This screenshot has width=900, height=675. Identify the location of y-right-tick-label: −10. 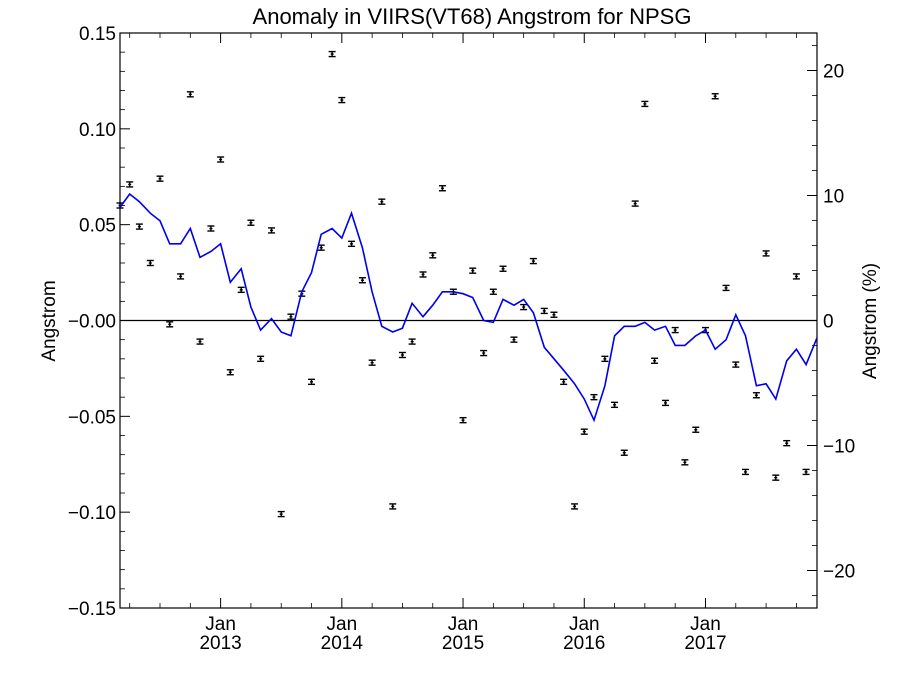
(839, 447).